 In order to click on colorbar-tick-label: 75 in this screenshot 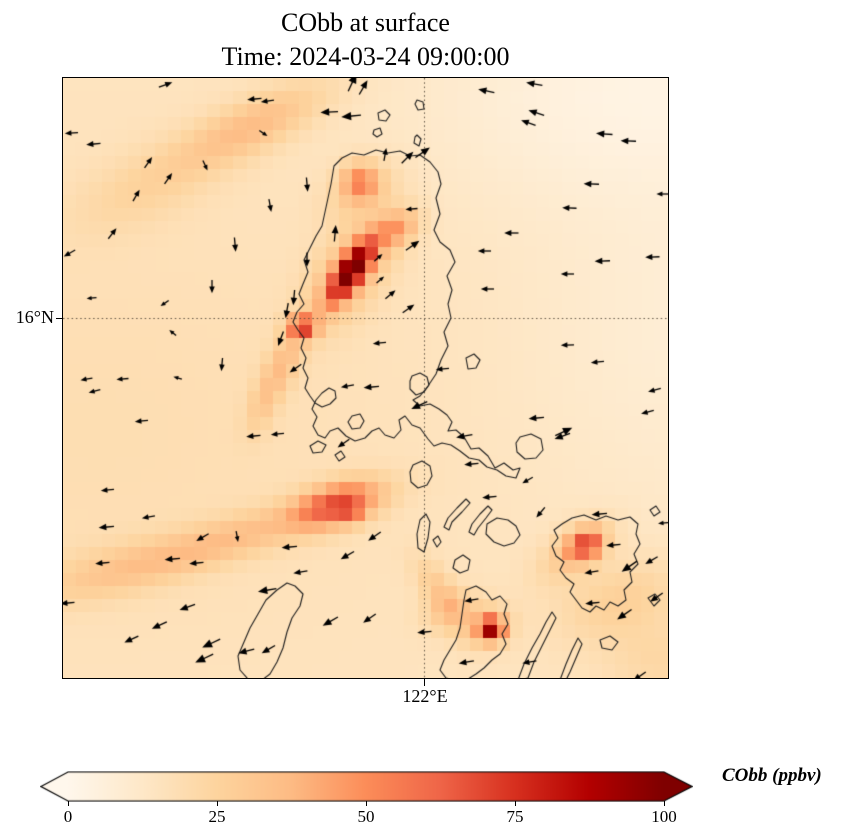, I will do `click(515, 816)`.